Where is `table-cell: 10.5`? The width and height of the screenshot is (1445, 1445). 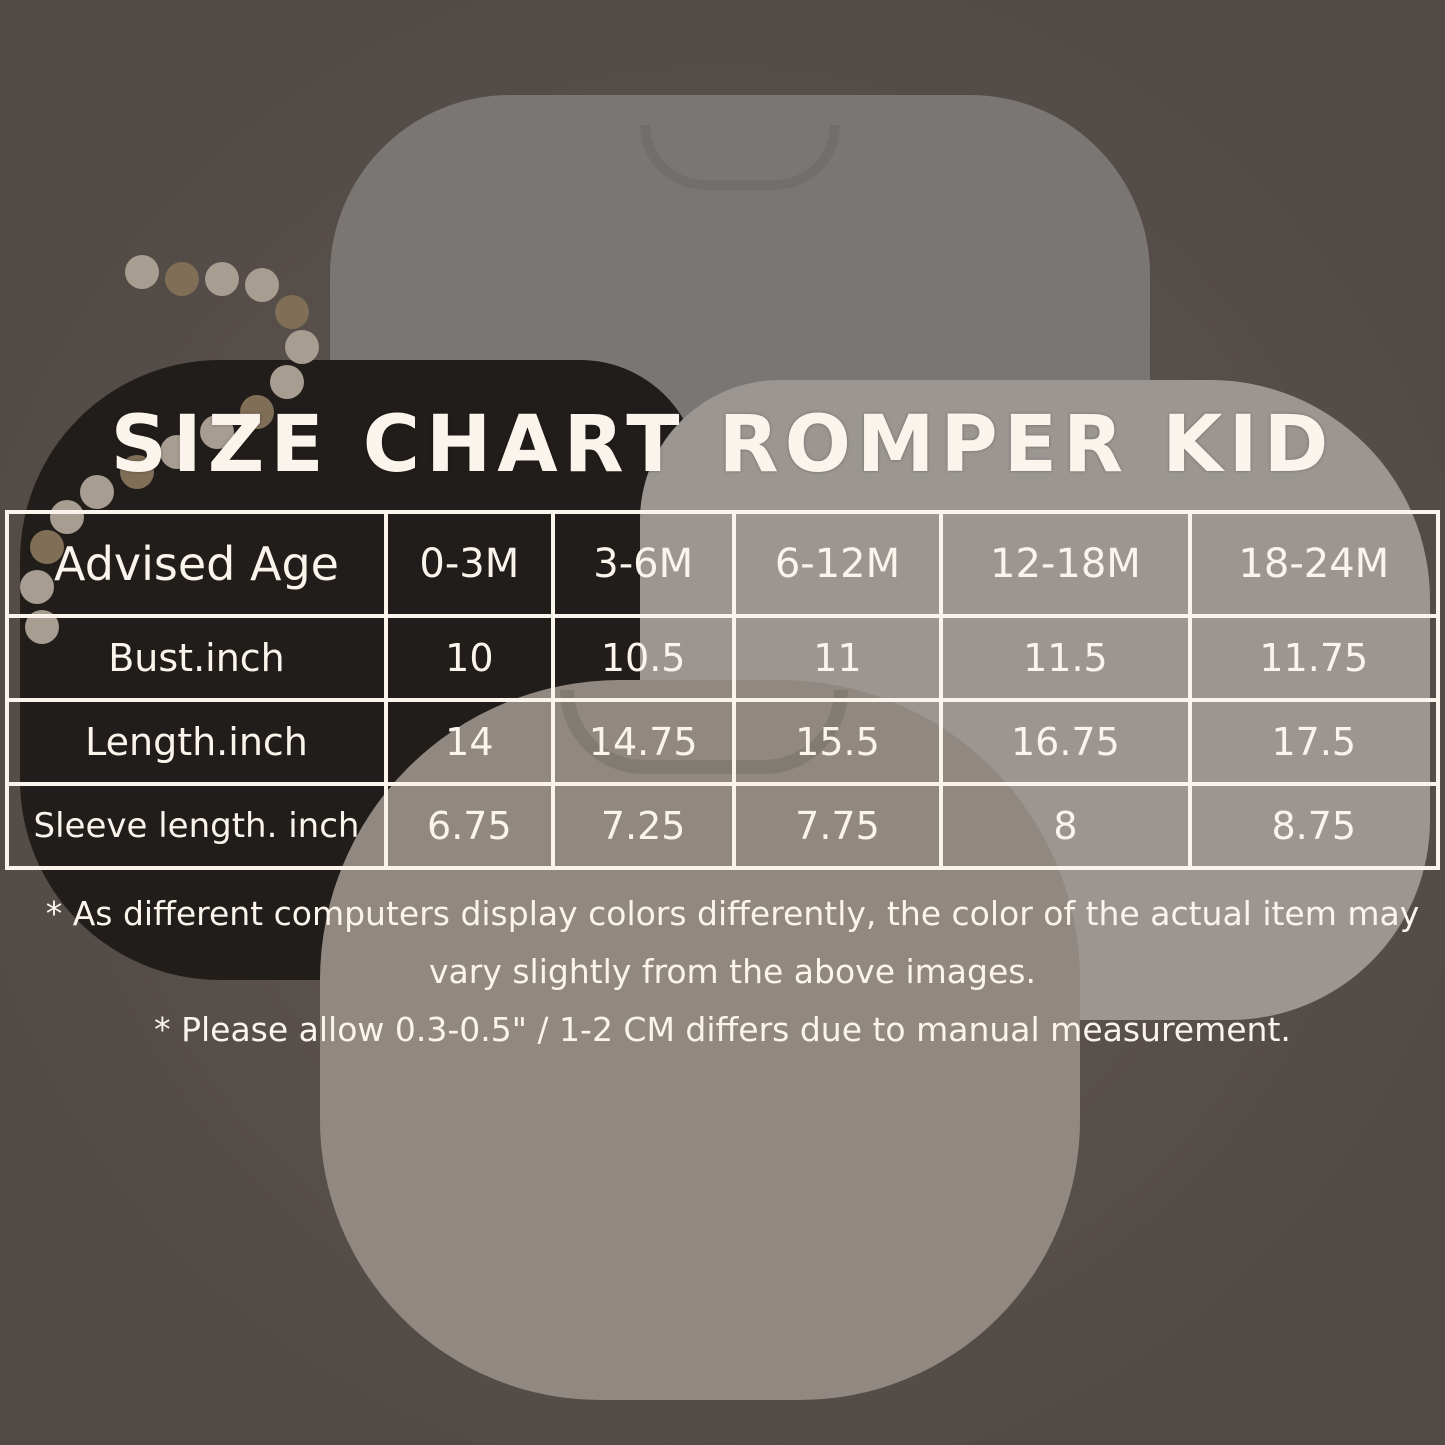 table-cell: 10.5 is located at coordinates (643, 658).